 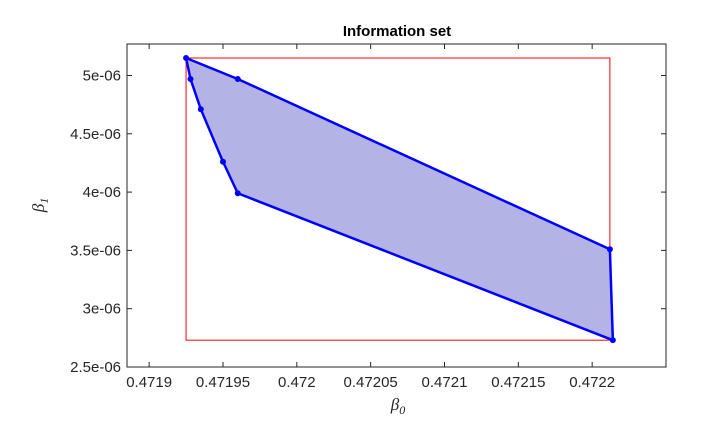 I want to click on y-tick-label-0: 2.5e-06, so click(x=95, y=367).